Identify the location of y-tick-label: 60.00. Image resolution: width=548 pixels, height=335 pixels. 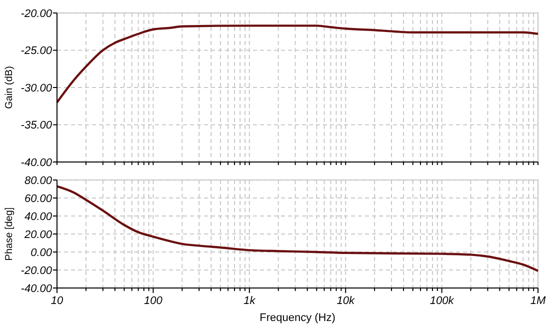
(38, 198).